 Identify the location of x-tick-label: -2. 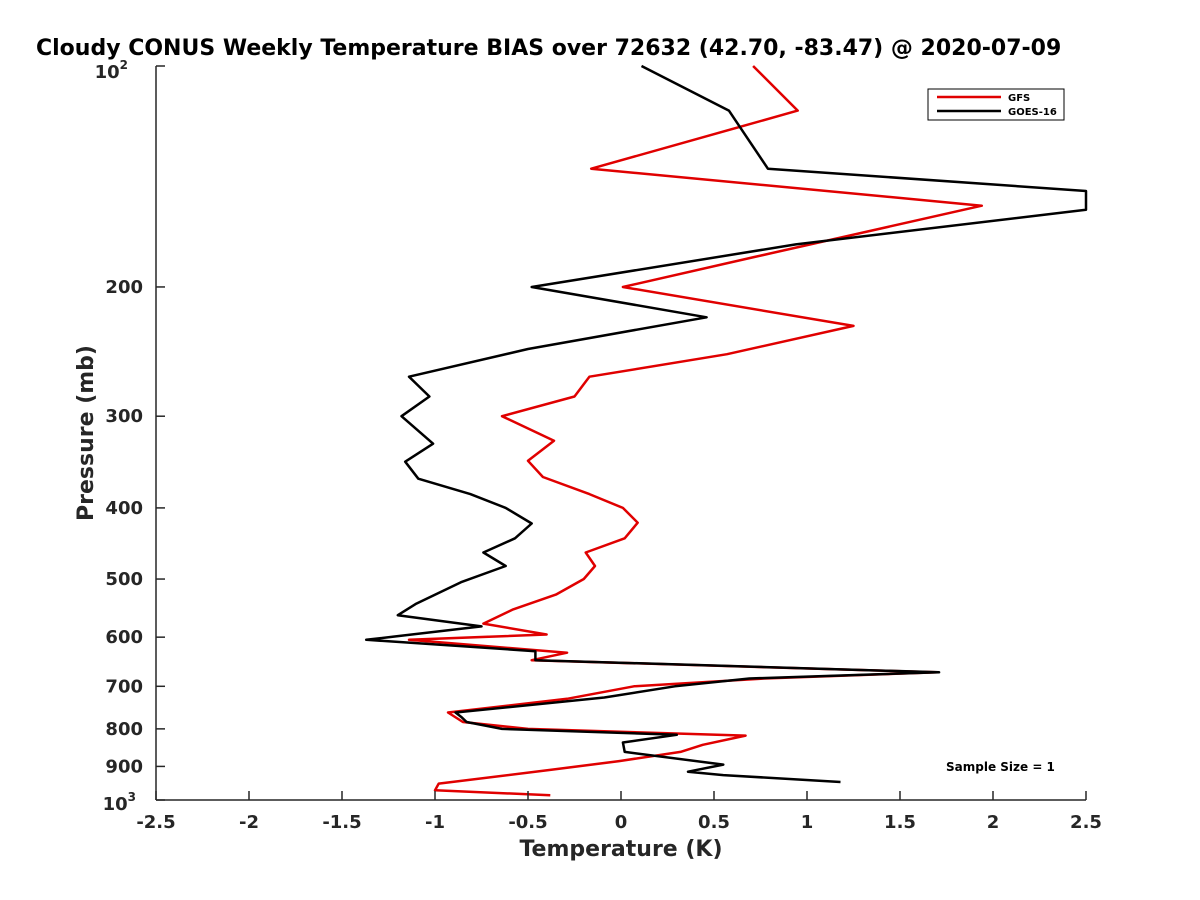
(249, 822).